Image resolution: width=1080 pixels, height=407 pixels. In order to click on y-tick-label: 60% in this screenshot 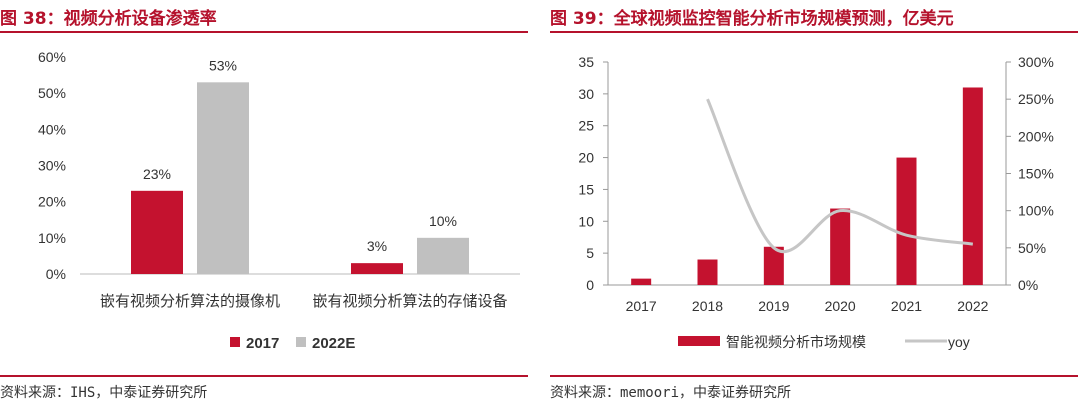, I will do `click(52, 57)`.